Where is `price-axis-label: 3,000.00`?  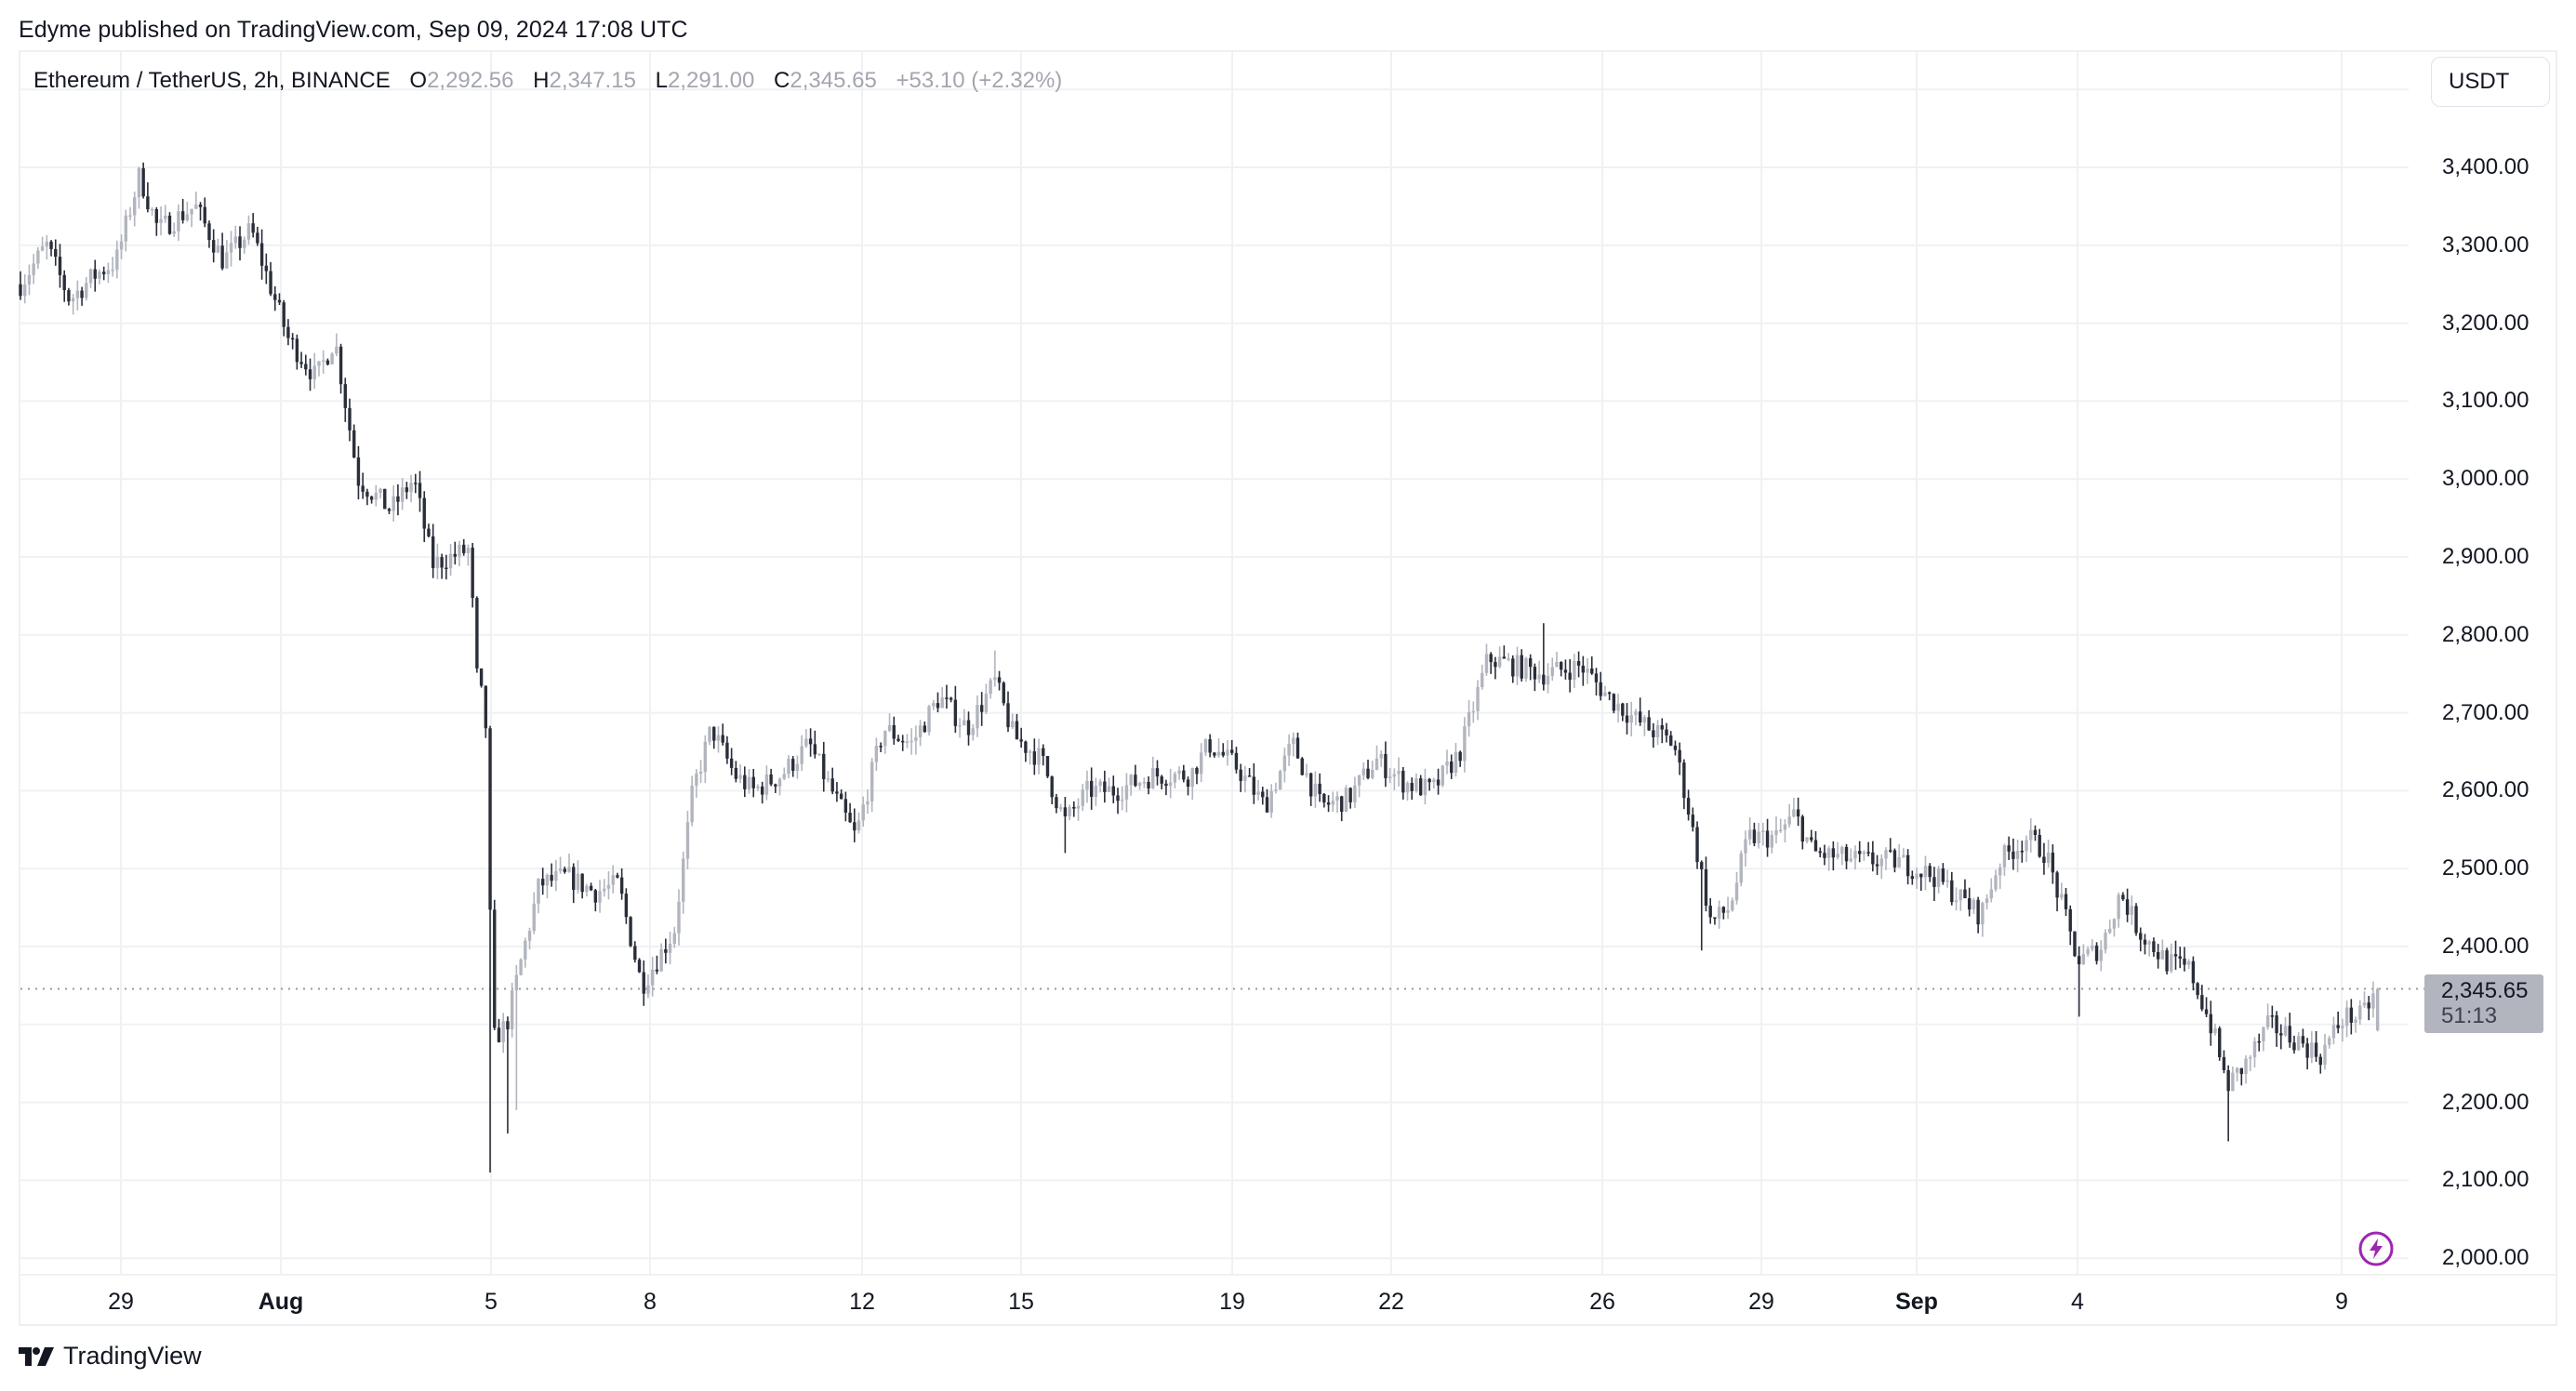 price-axis-label: 3,000.00 is located at coordinates (2486, 479).